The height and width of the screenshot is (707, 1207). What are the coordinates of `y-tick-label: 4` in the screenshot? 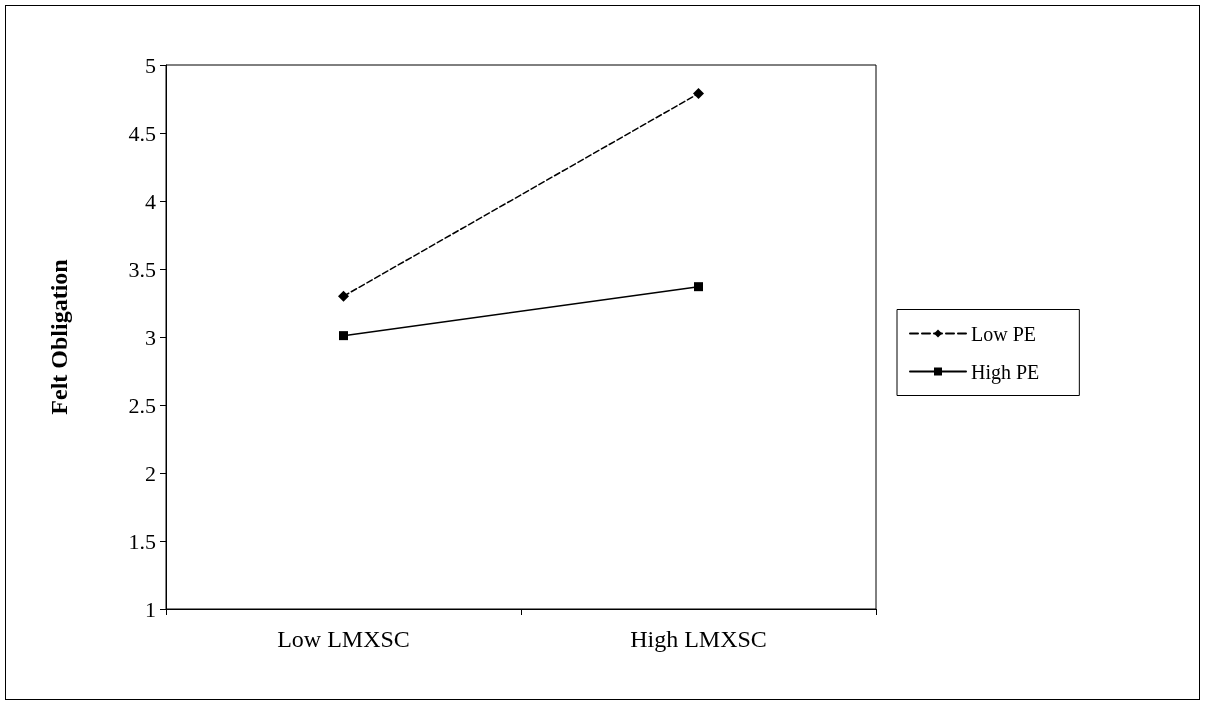 It's located at (150, 201).